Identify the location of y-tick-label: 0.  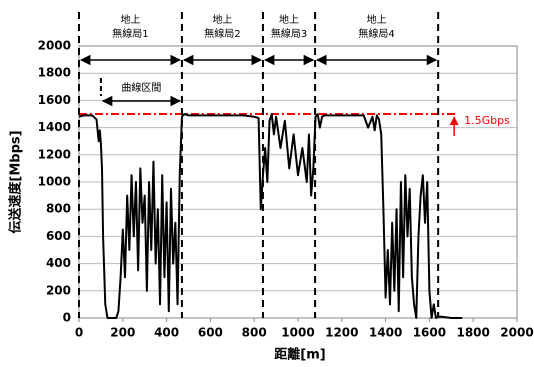
(67, 318).